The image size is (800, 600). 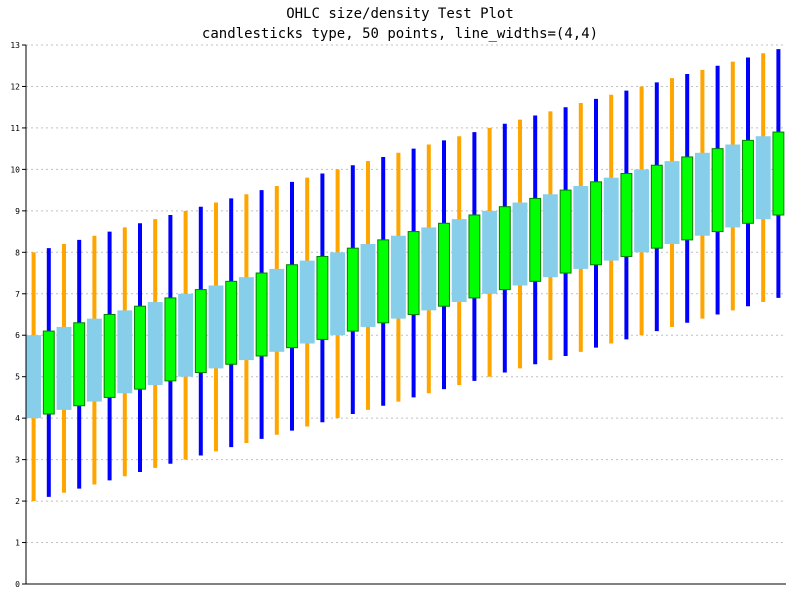 I want to click on y-tick-label: 10, so click(x=15, y=169).